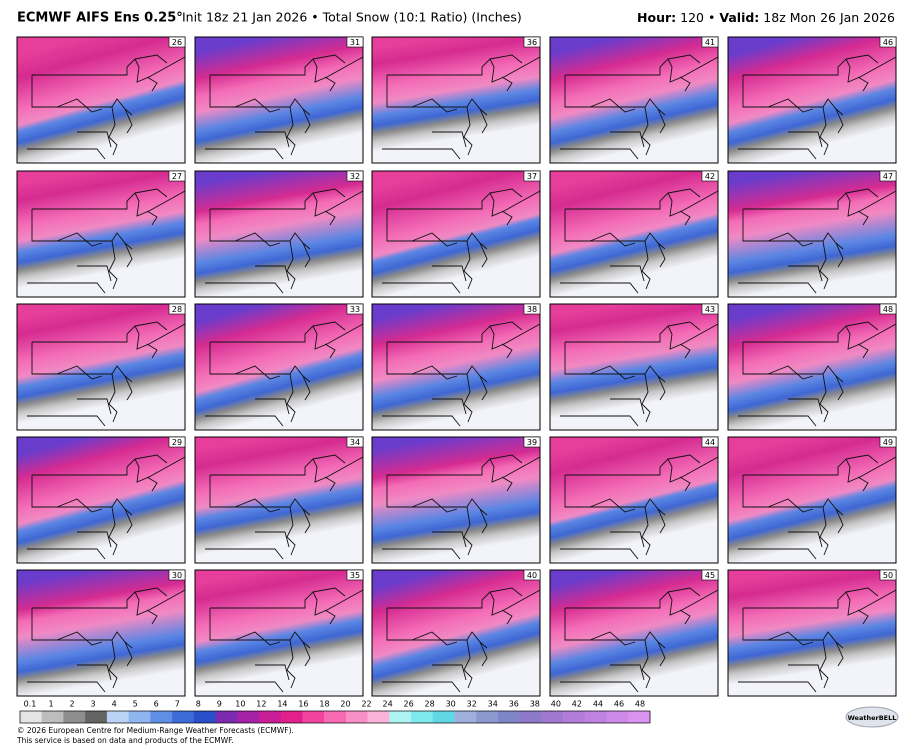 This screenshot has width=913, height=750. I want to click on member-number: 33, so click(355, 309).